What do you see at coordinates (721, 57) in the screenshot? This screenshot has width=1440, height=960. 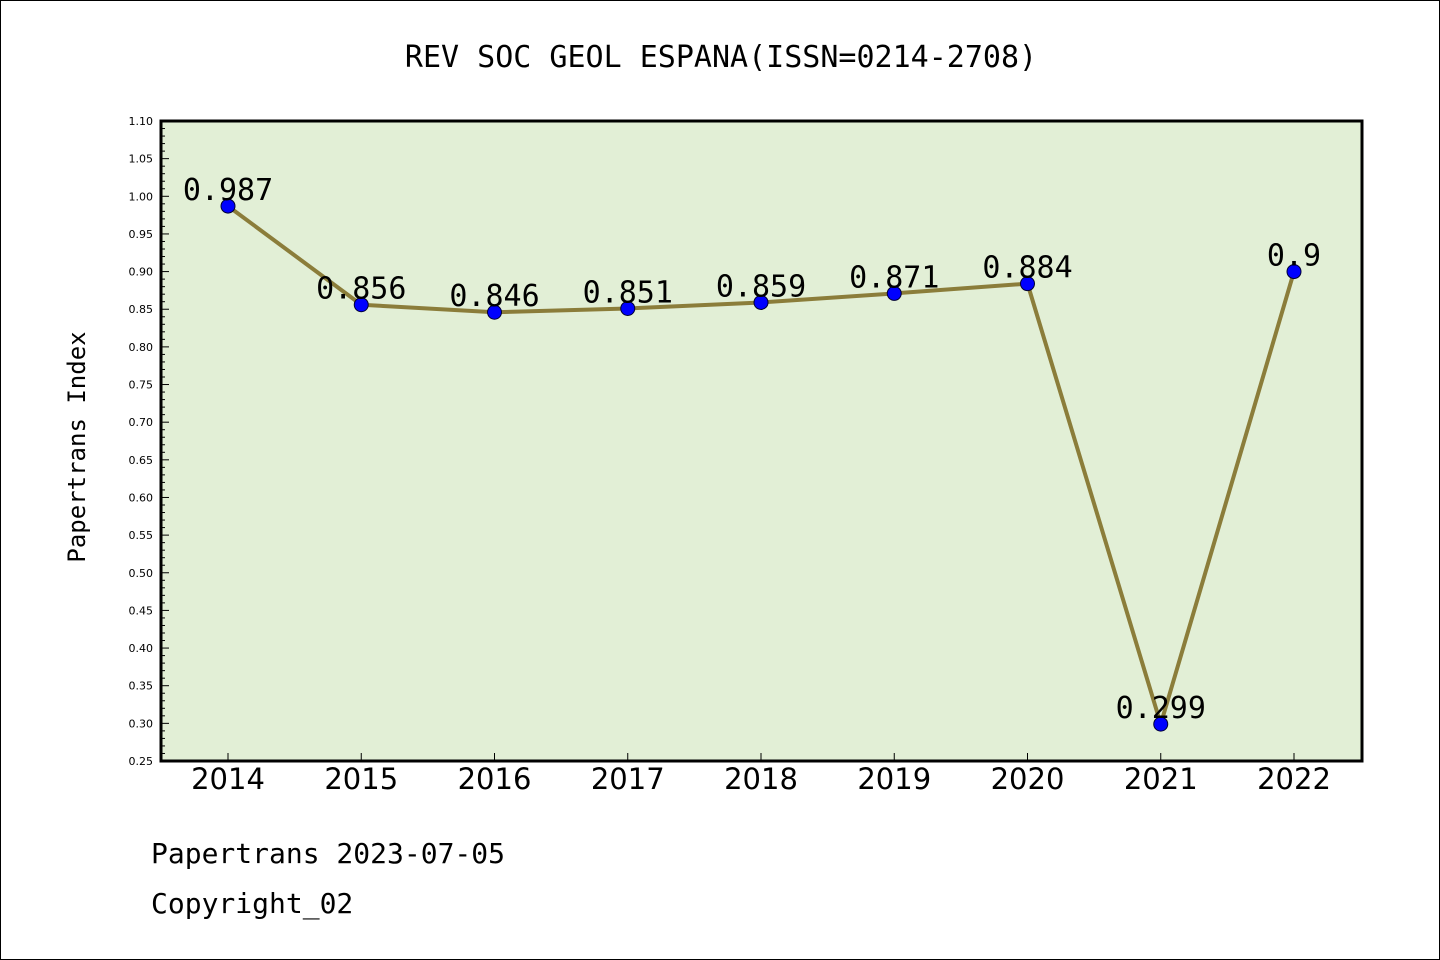 I see `chart-title: REV SOC GEOL ESPANA(ISSN=0214-2708)` at bounding box center [721, 57].